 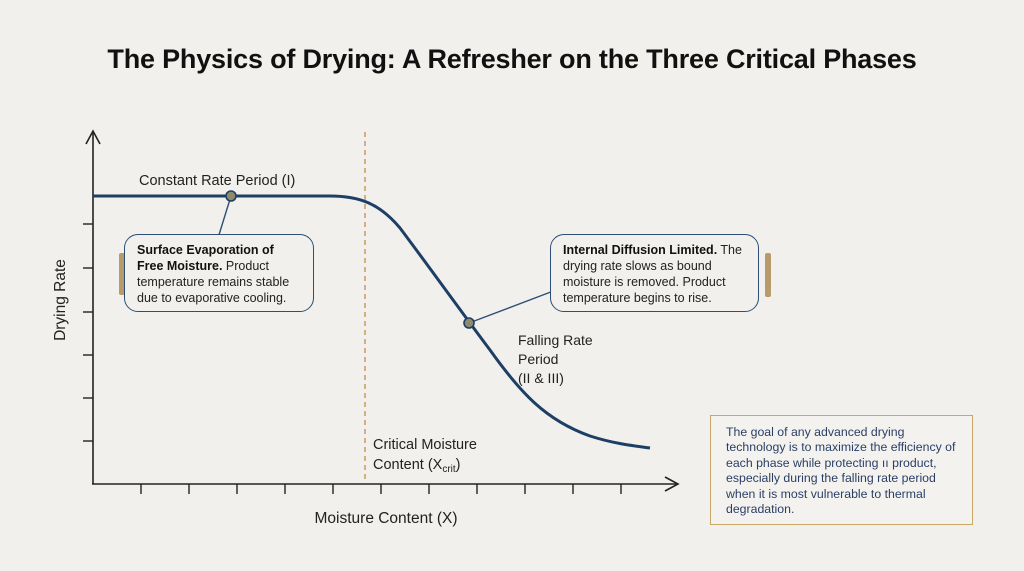 What do you see at coordinates (88, 332) in the screenshot?
I see `y-ticks` at bounding box center [88, 332].